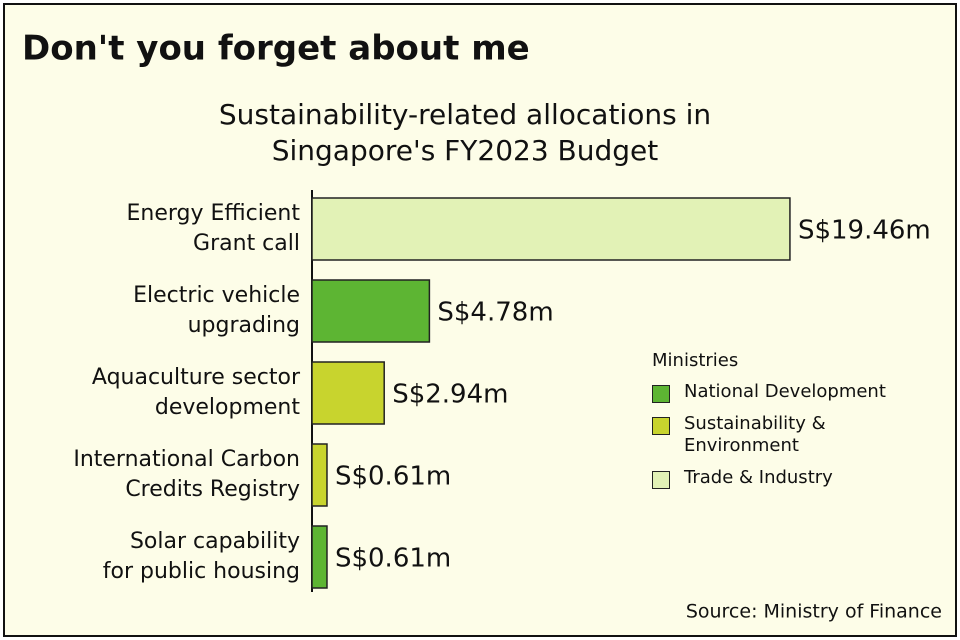 Image resolution: width=960 pixels, height=640 pixels. Describe the element at coordinates (755, 434) in the screenshot. I see `legend-label: Sustainability & Environment` at that location.